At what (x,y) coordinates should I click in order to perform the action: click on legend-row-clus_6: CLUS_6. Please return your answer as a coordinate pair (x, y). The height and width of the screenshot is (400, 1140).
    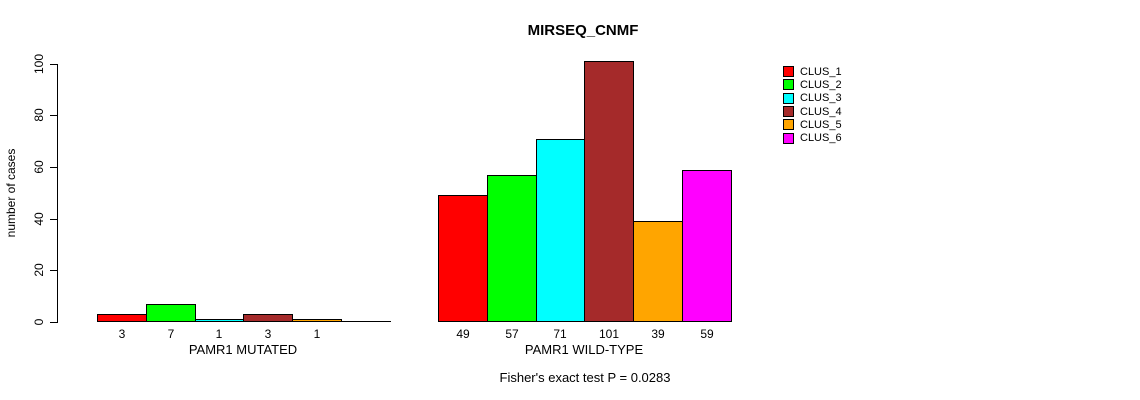
    Looking at the image, I should click on (812, 137).